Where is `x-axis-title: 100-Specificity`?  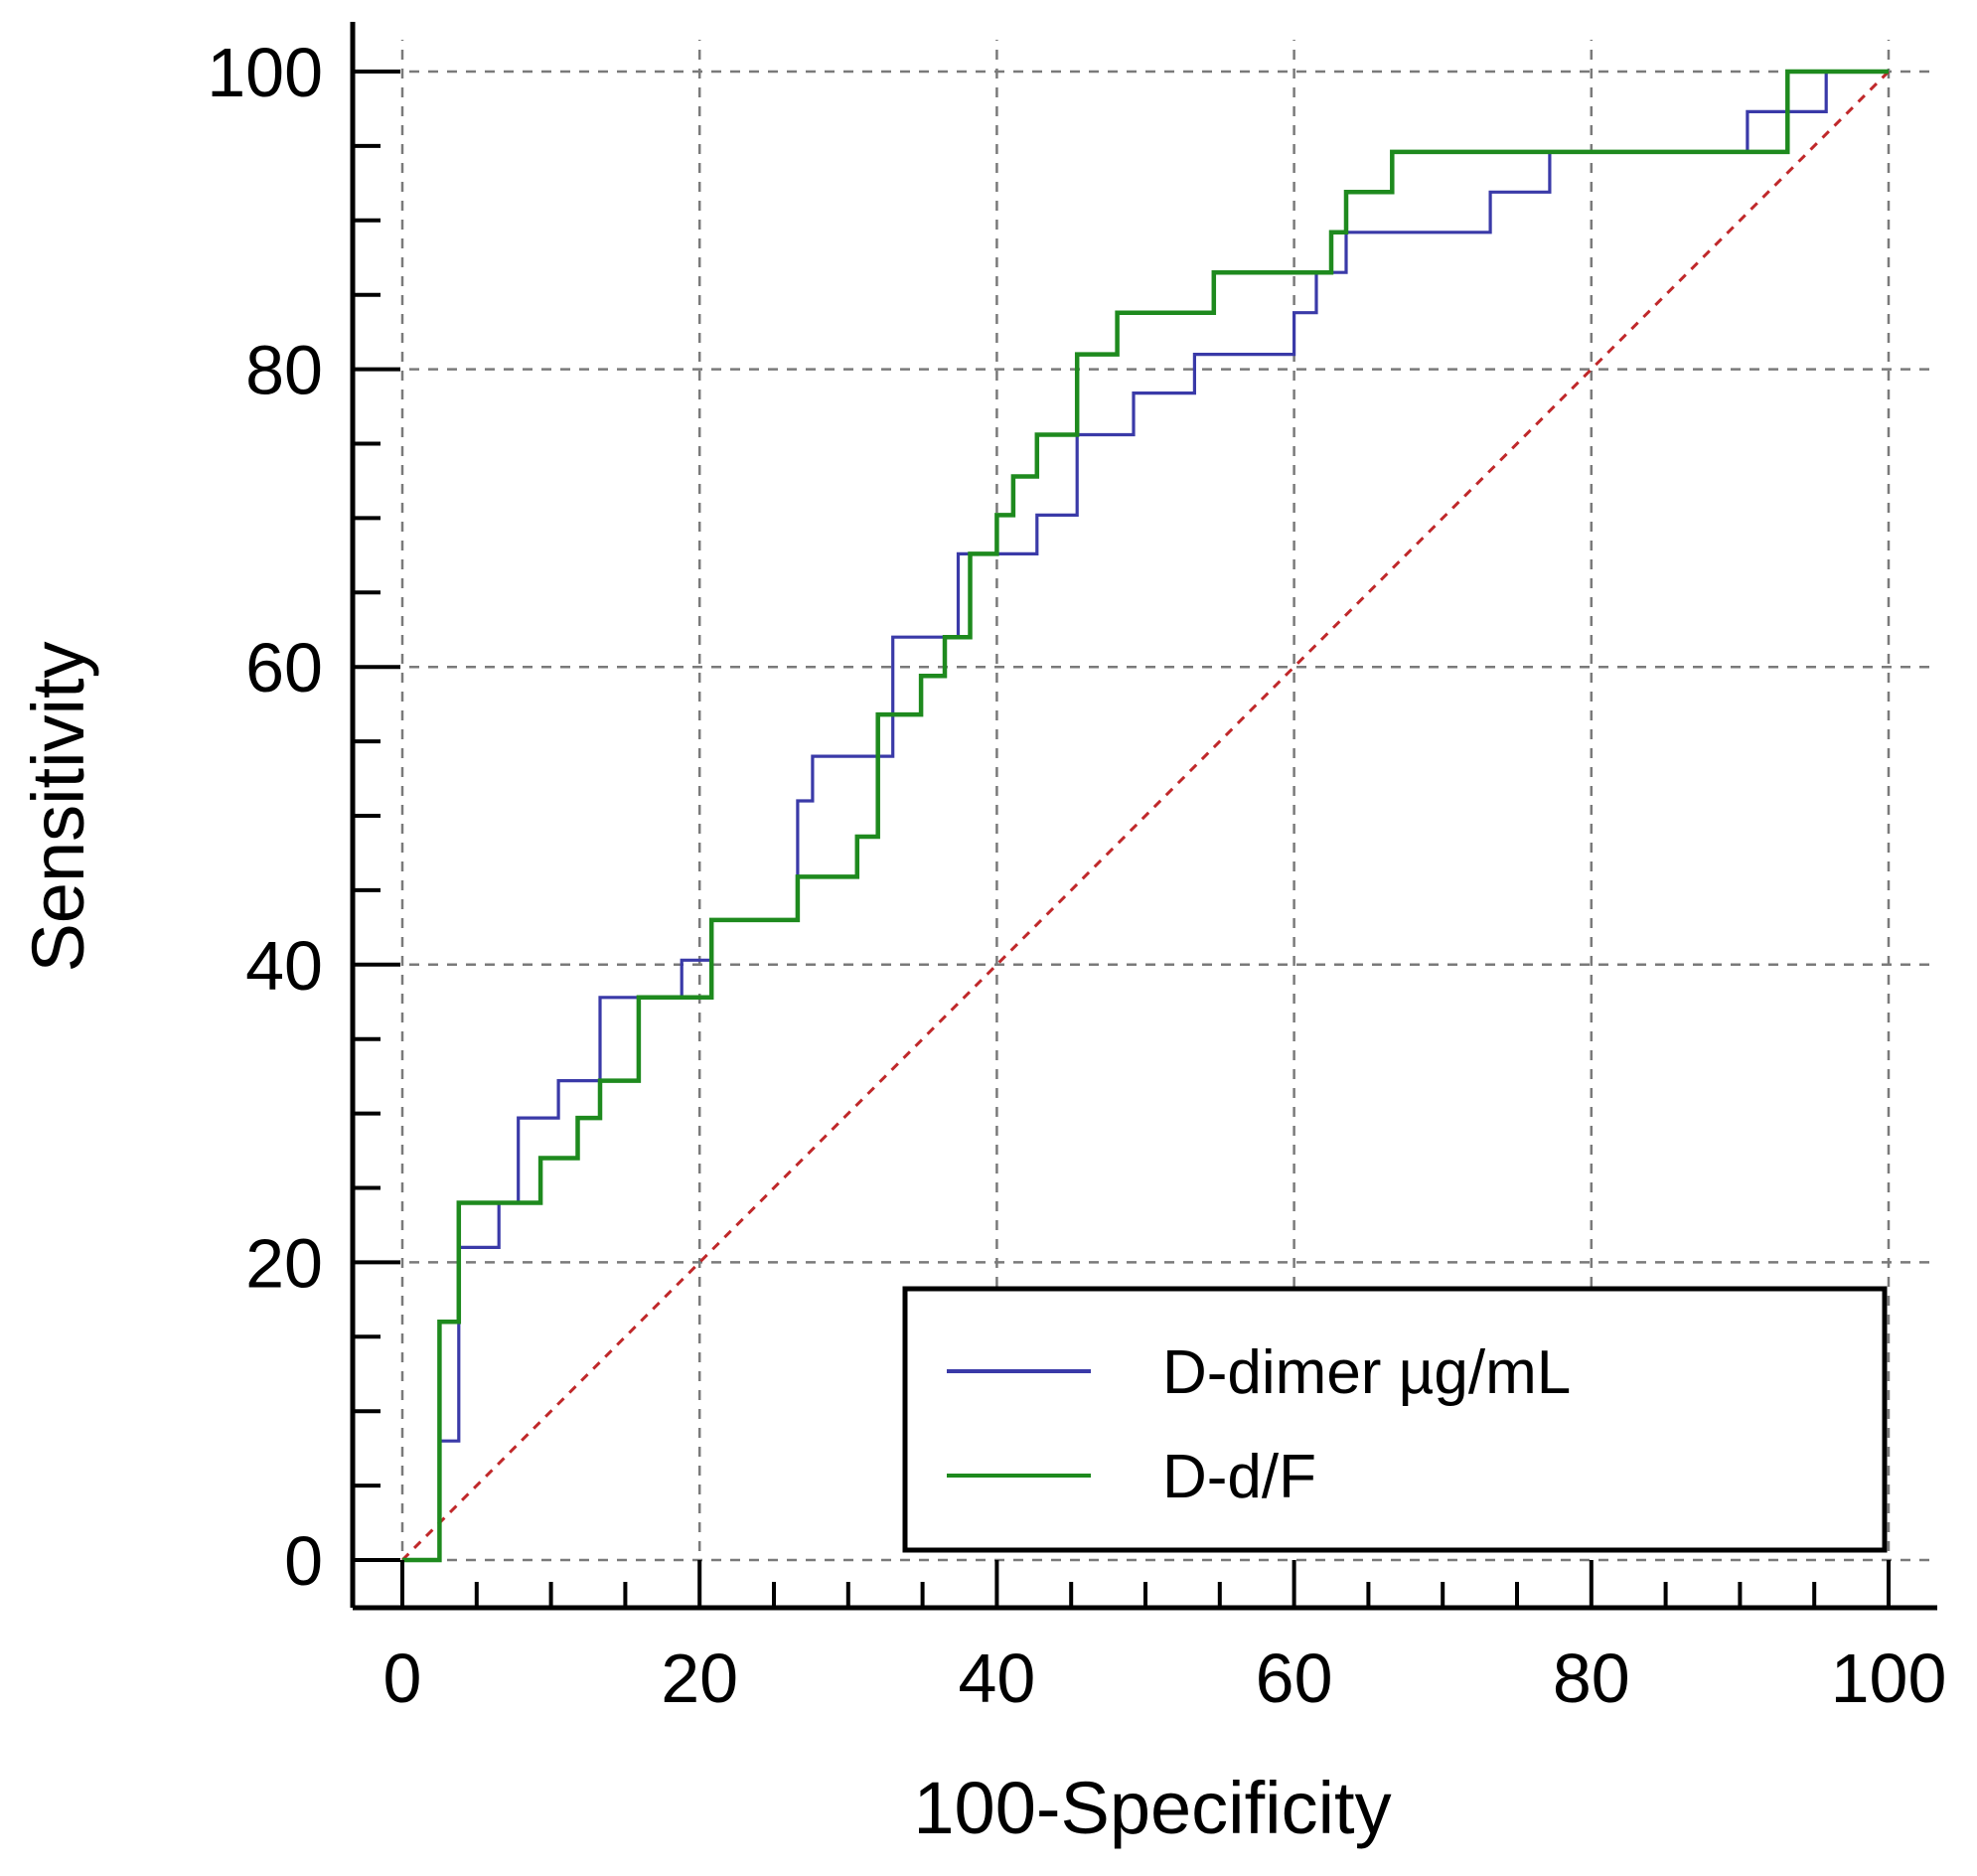 x-axis-title: 100-Specificity is located at coordinates (1152, 1808).